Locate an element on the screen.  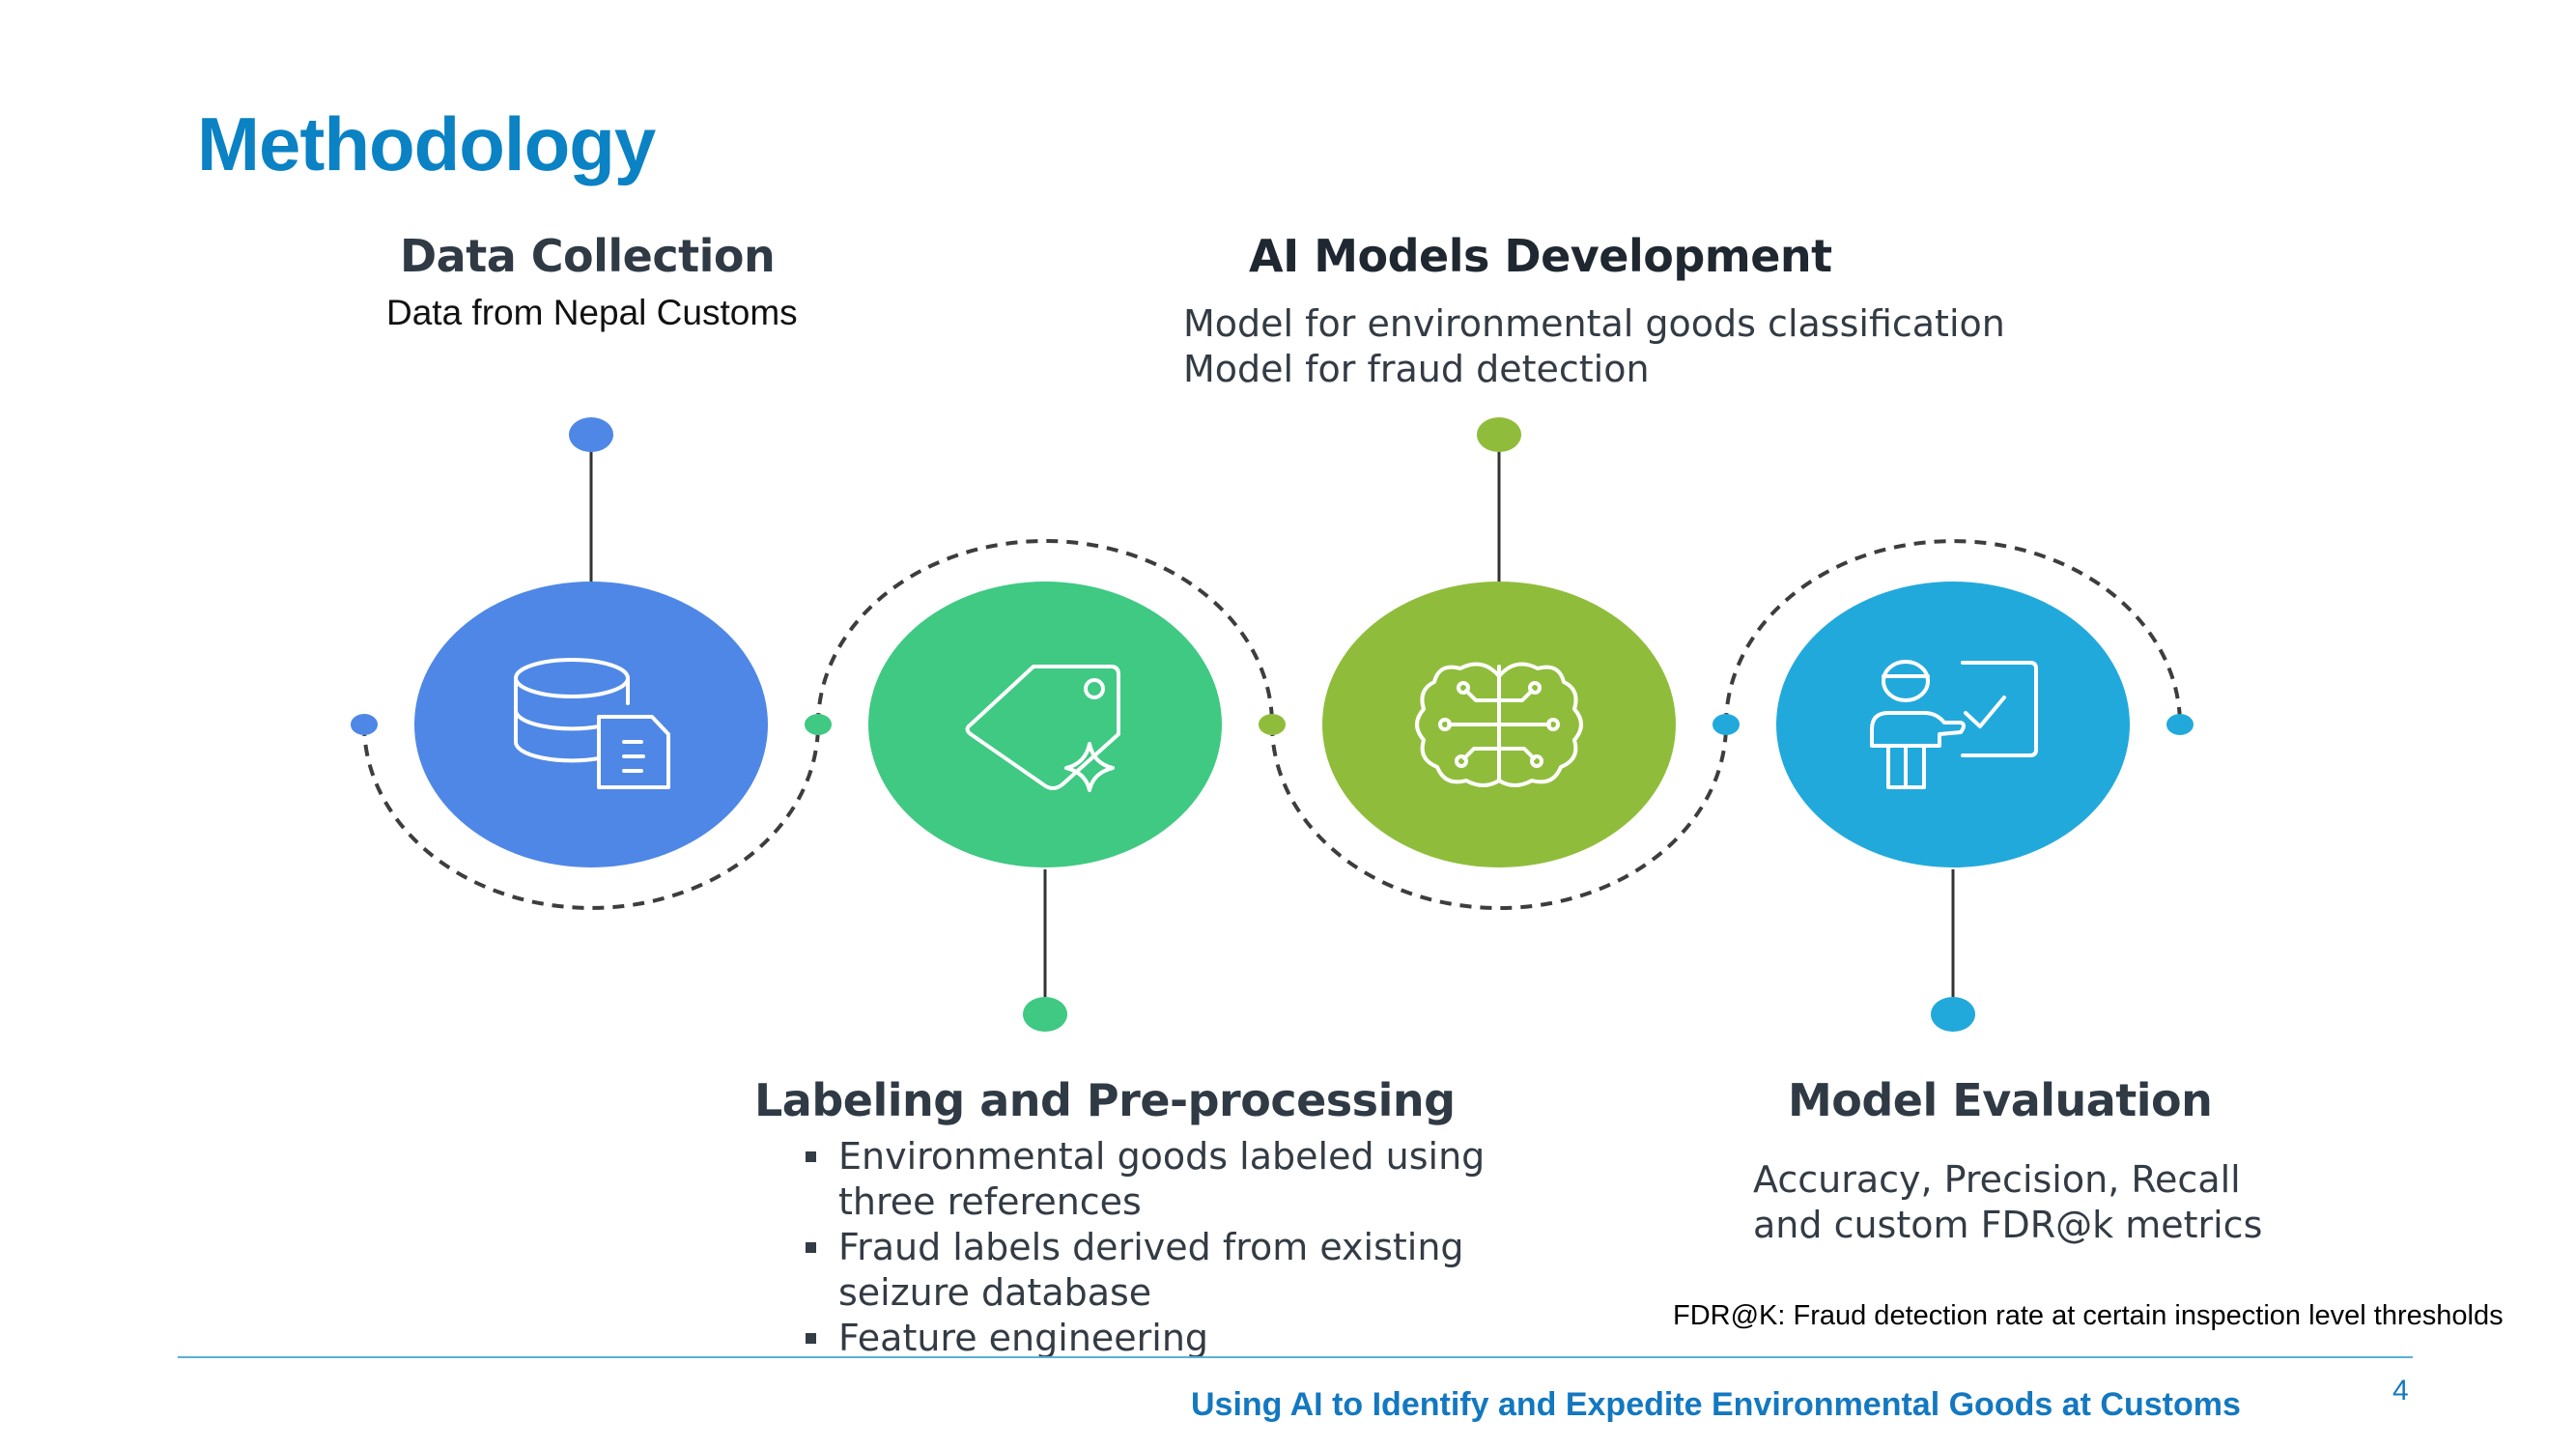
step-4-heading: Model Evaluation is located at coordinates (2000, 1100).